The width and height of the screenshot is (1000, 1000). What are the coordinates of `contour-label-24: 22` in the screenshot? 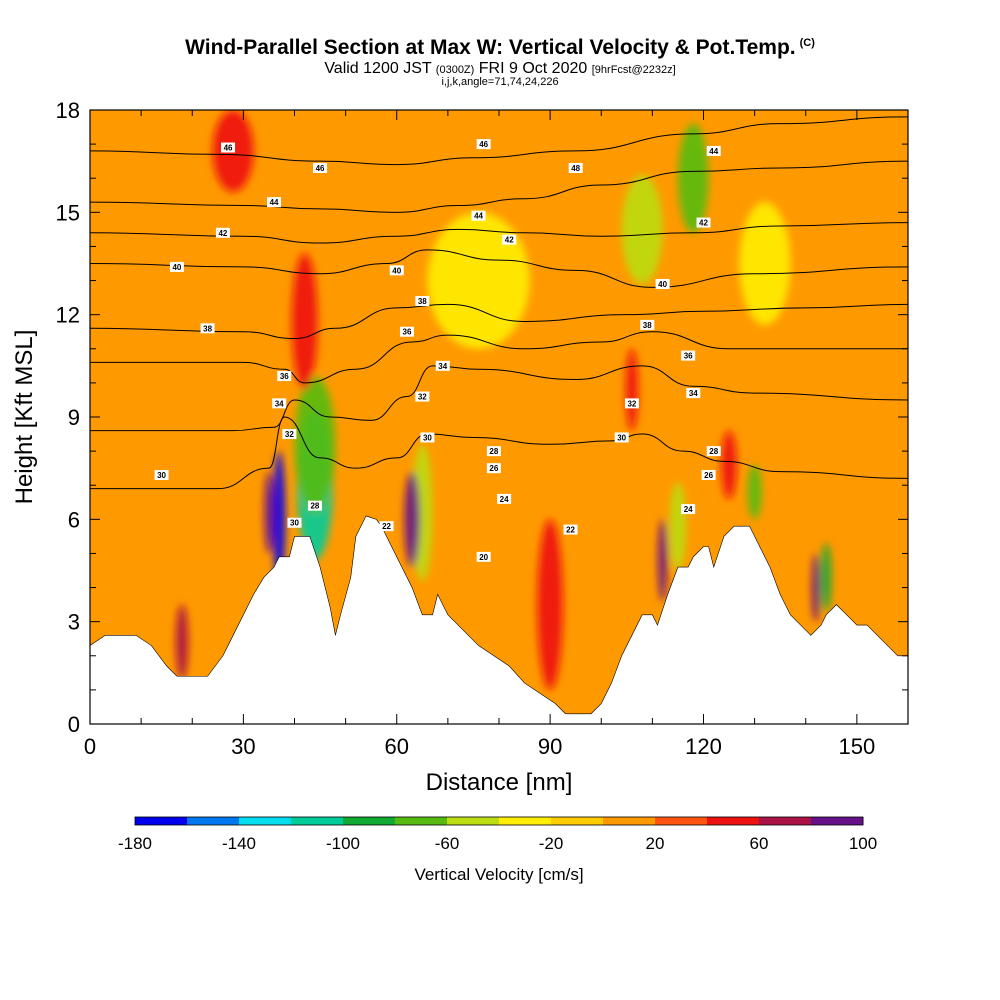 It's located at (386, 526).